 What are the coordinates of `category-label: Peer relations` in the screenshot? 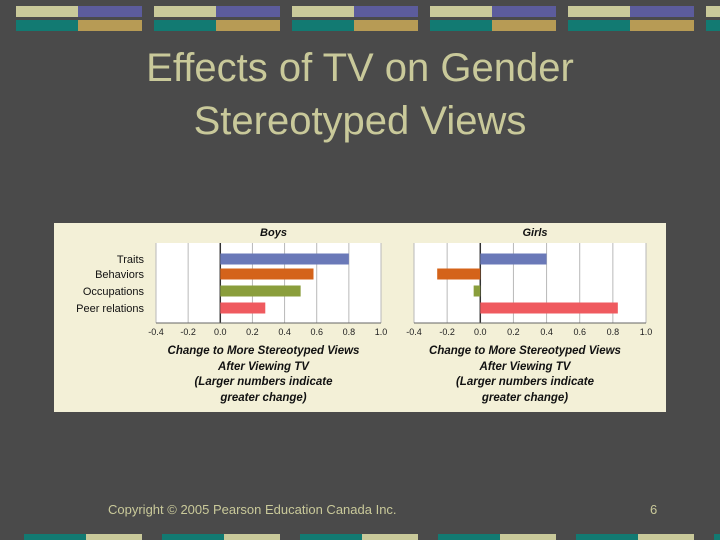 It's located at (110, 309).